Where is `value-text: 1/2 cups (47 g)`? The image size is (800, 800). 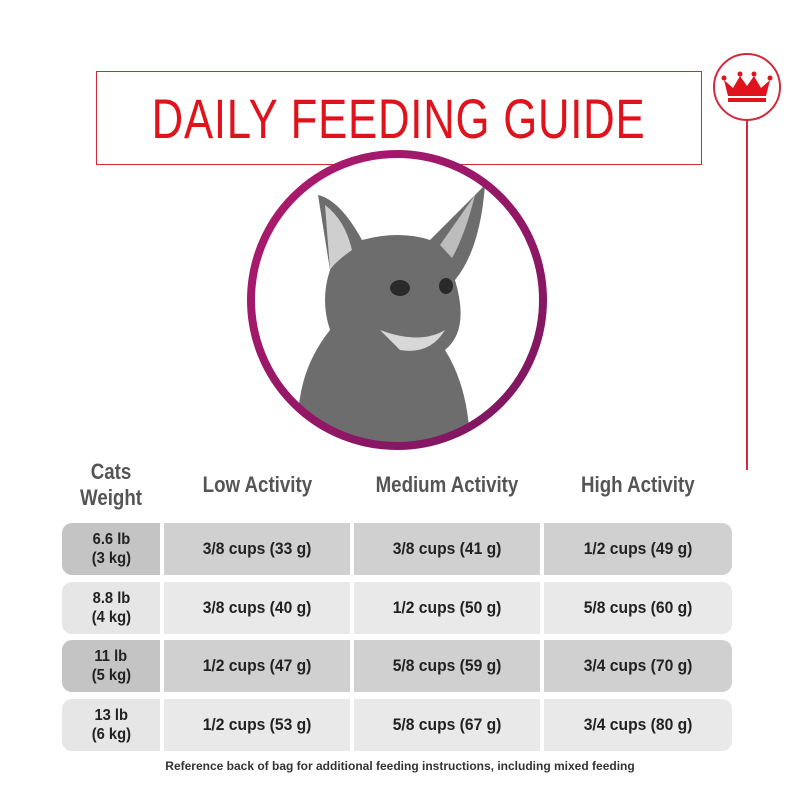
value-text: 1/2 cups (47 g) is located at coordinates (257, 665).